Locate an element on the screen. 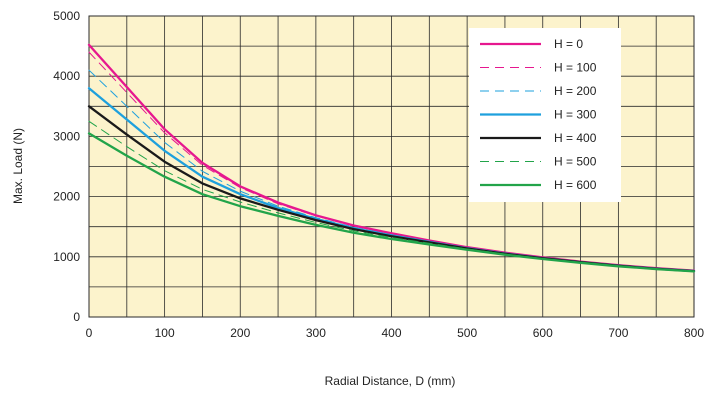 This screenshot has width=718, height=399. legend-label: H = 400 is located at coordinates (575, 138).